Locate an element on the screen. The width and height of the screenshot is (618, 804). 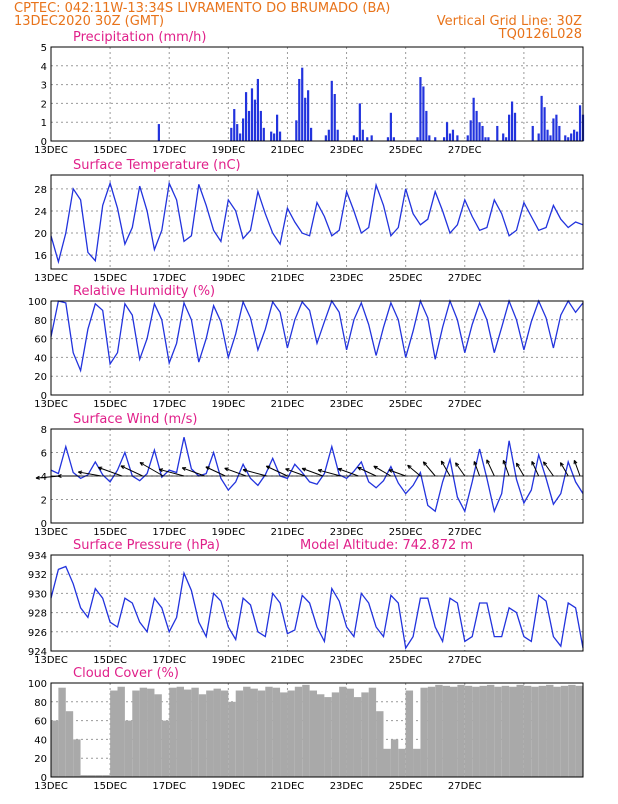
precipitation-ytick-label: 2 is located at coordinates (44, 104).